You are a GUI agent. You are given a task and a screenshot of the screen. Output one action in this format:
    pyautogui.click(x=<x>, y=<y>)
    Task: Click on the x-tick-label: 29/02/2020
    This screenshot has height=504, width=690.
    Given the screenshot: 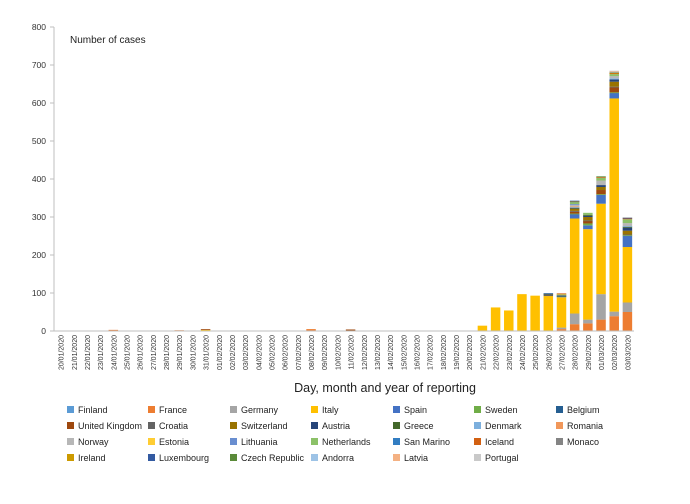 What is the action you would take?
    pyautogui.click(x=589, y=352)
    